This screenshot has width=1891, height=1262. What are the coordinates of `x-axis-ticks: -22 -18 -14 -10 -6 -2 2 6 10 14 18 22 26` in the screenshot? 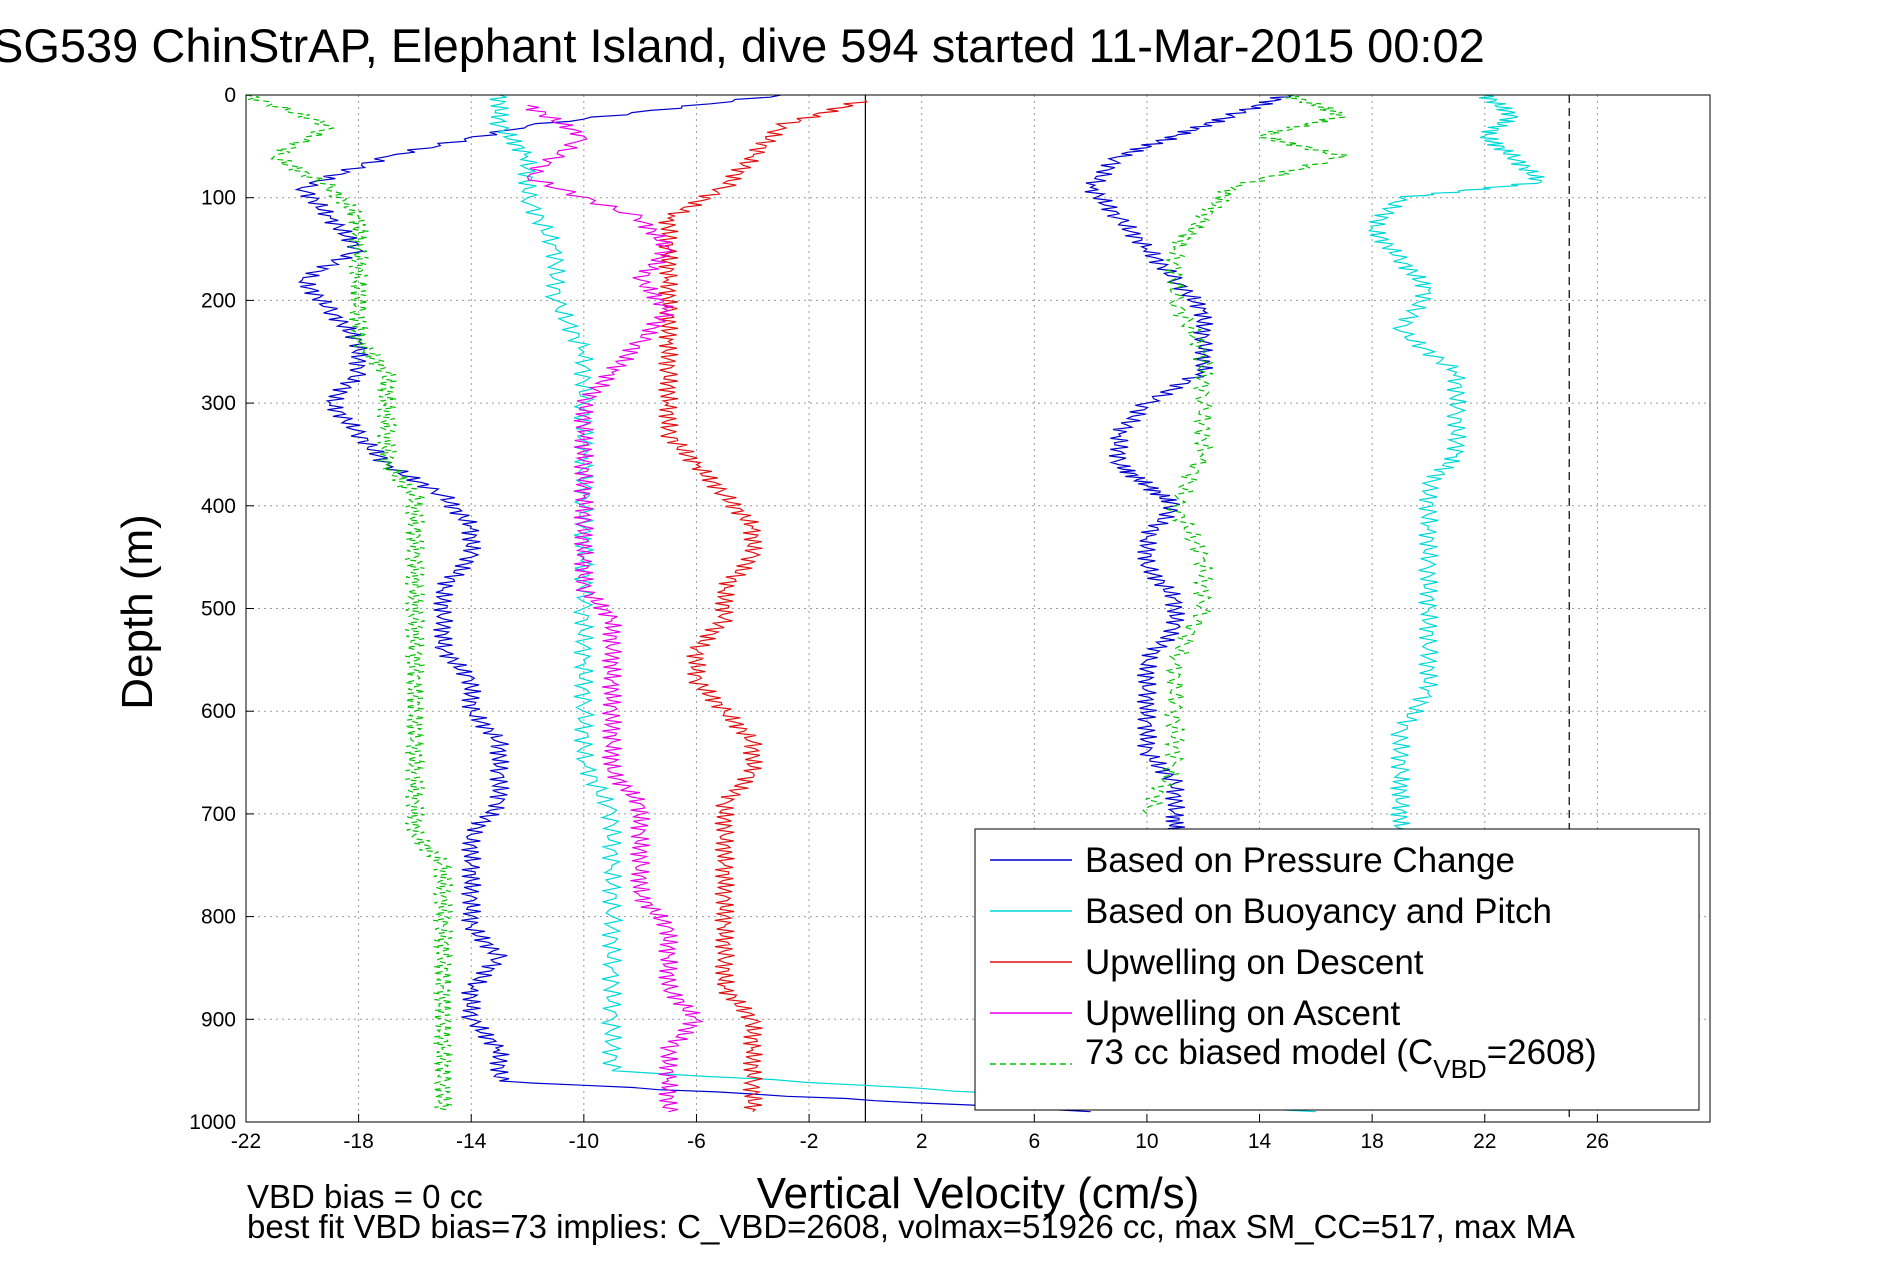 It's located at (920, 1133).